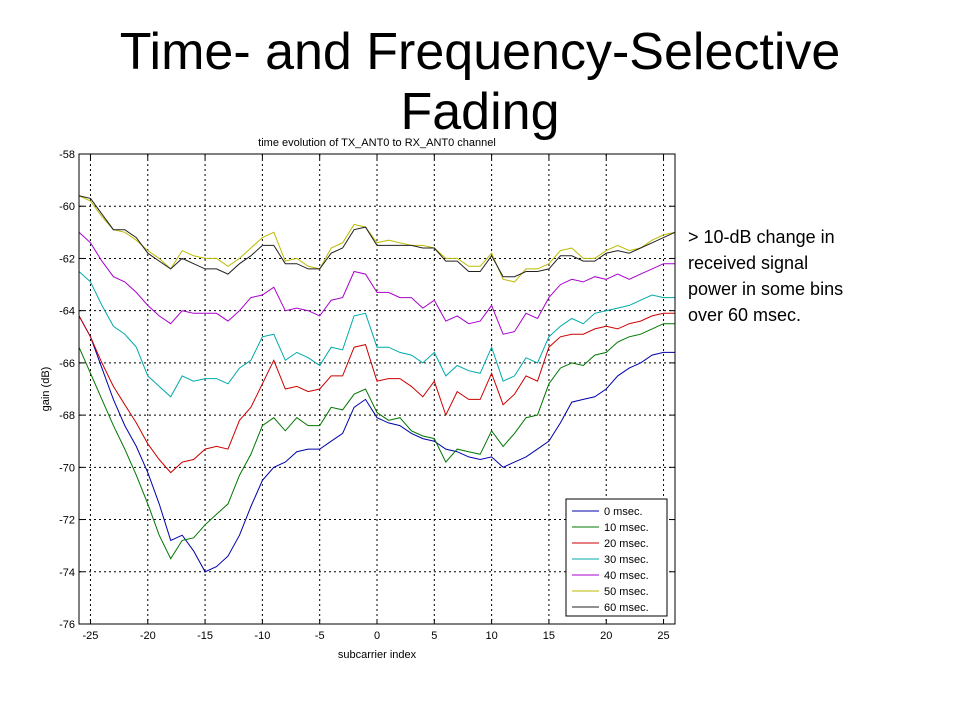 This screenshot has height=720, width=960. Describe the element at coordinates (480, 52) in the screenshot. I see `slide-title-line1: Time- and Frequency-Selective` at that location.